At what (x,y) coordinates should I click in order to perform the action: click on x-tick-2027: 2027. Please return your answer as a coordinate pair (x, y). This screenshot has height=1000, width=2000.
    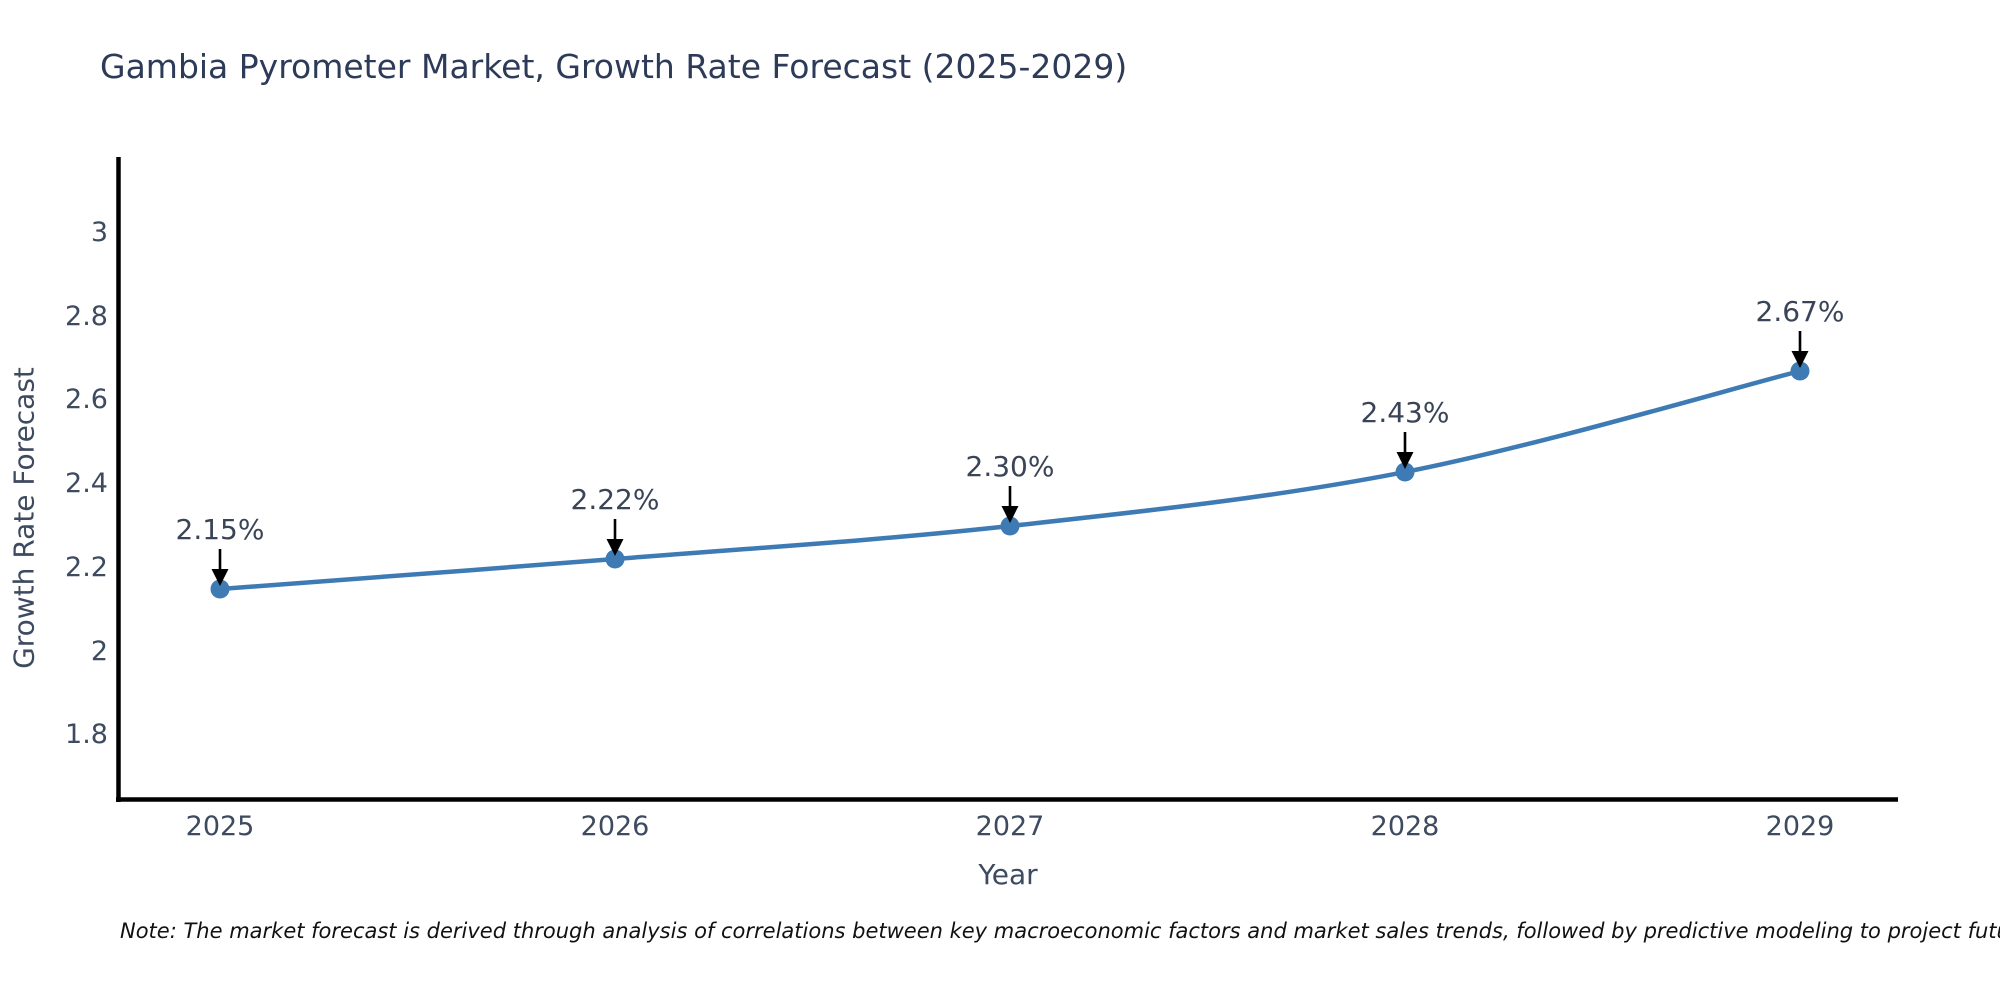
    Looking at the image, I should click on (1010, 826).